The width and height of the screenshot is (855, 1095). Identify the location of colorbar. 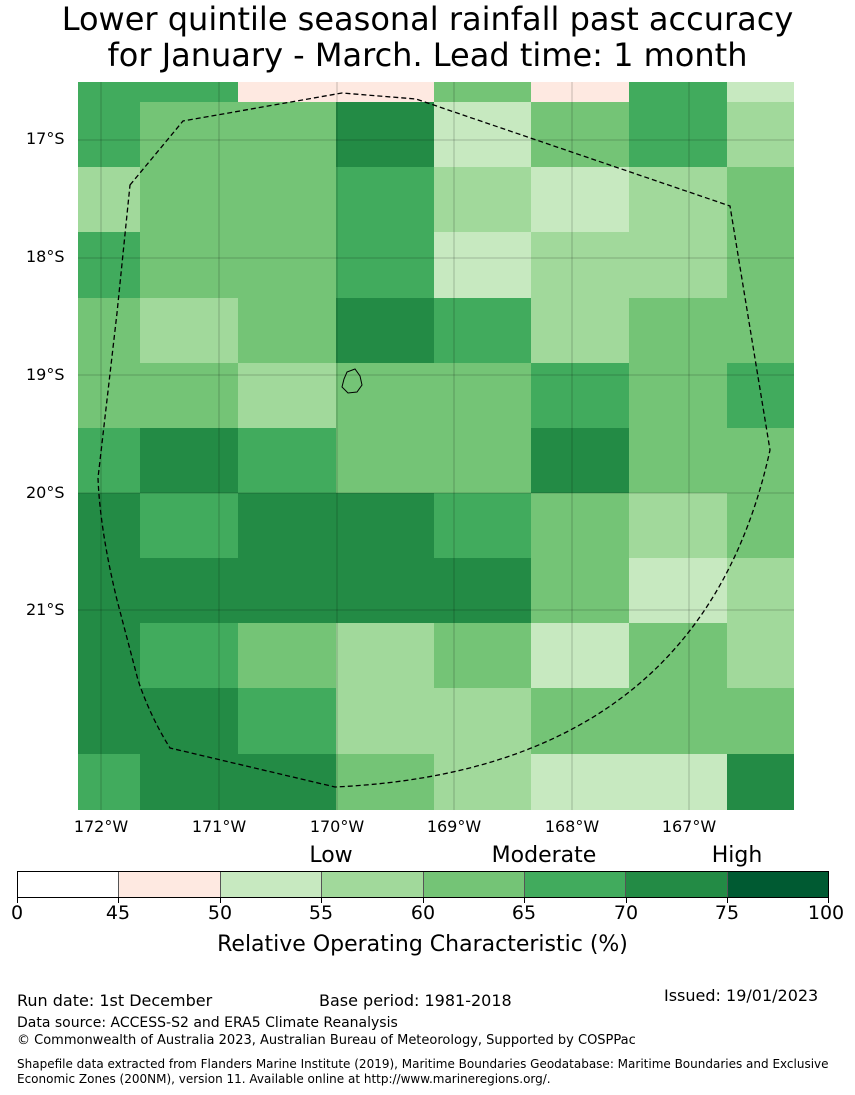
(423, 884).